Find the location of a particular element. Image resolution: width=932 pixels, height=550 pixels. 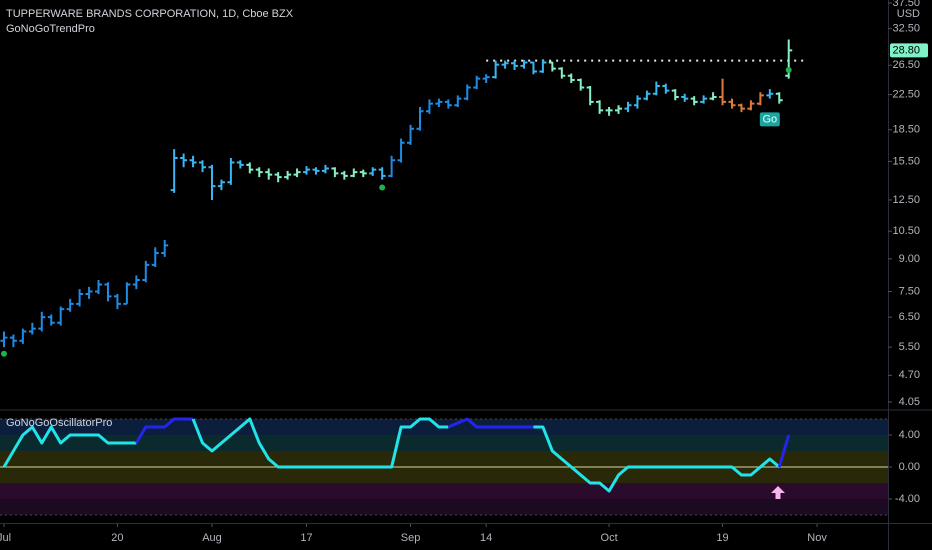

signal-arrow is located at coordinates (778, 492).